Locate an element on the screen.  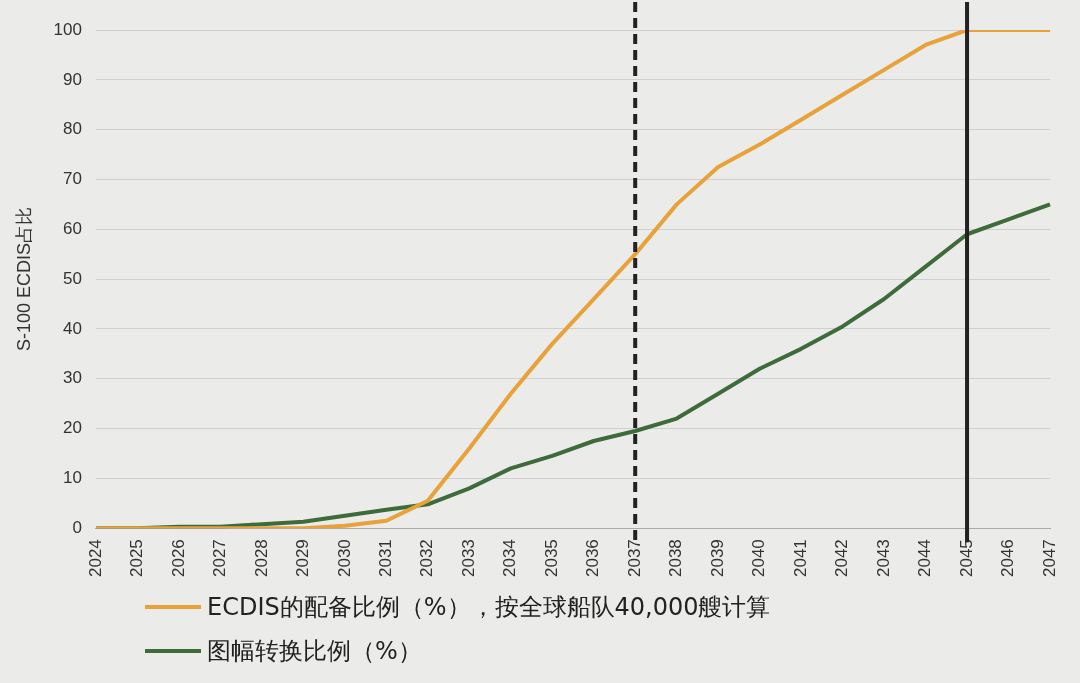
x-tick-label: 2029 is located at coordinates (303, 558).